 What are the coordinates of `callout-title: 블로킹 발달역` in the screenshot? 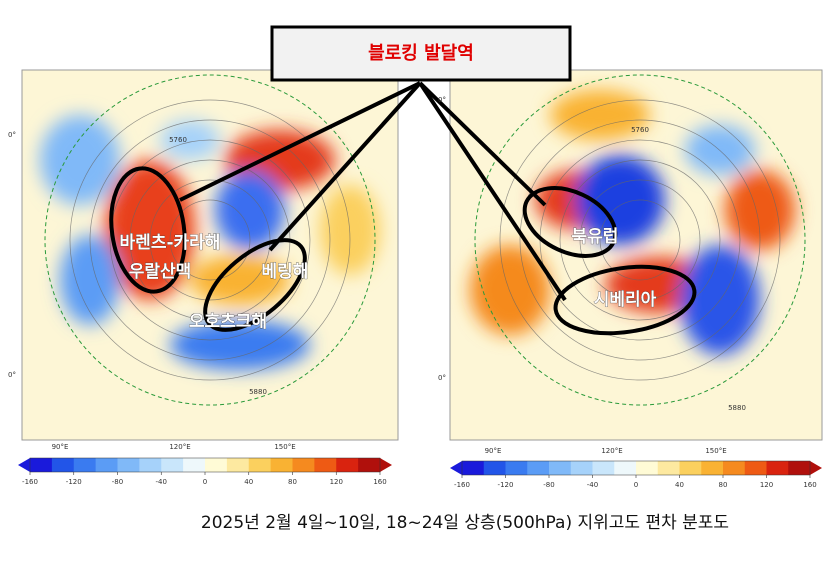 It's located at (421, 53).